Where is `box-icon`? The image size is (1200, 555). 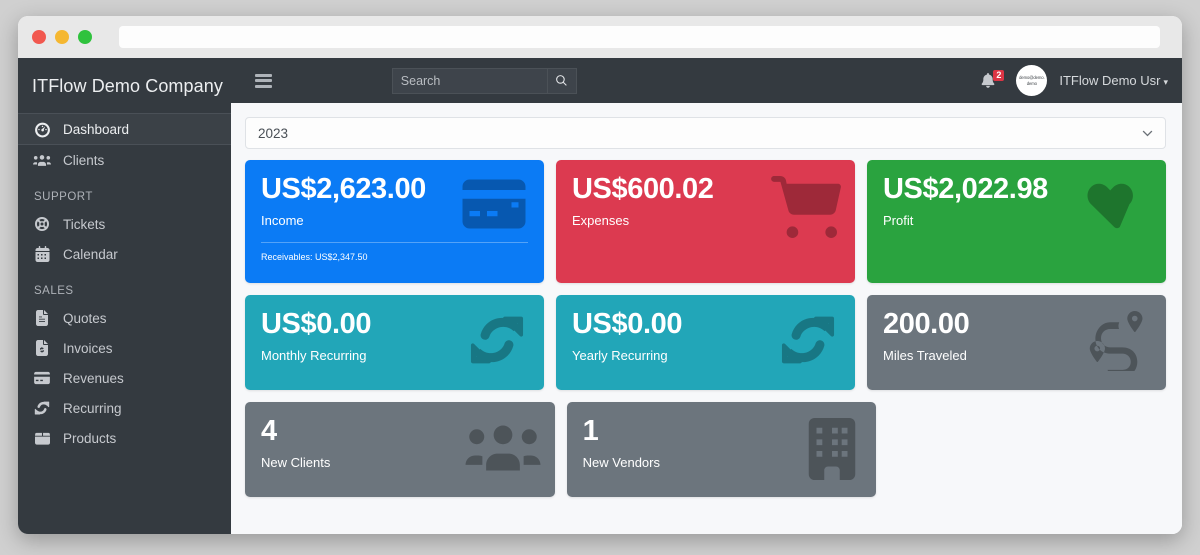
box-icon is located at coordinates (42, 438).